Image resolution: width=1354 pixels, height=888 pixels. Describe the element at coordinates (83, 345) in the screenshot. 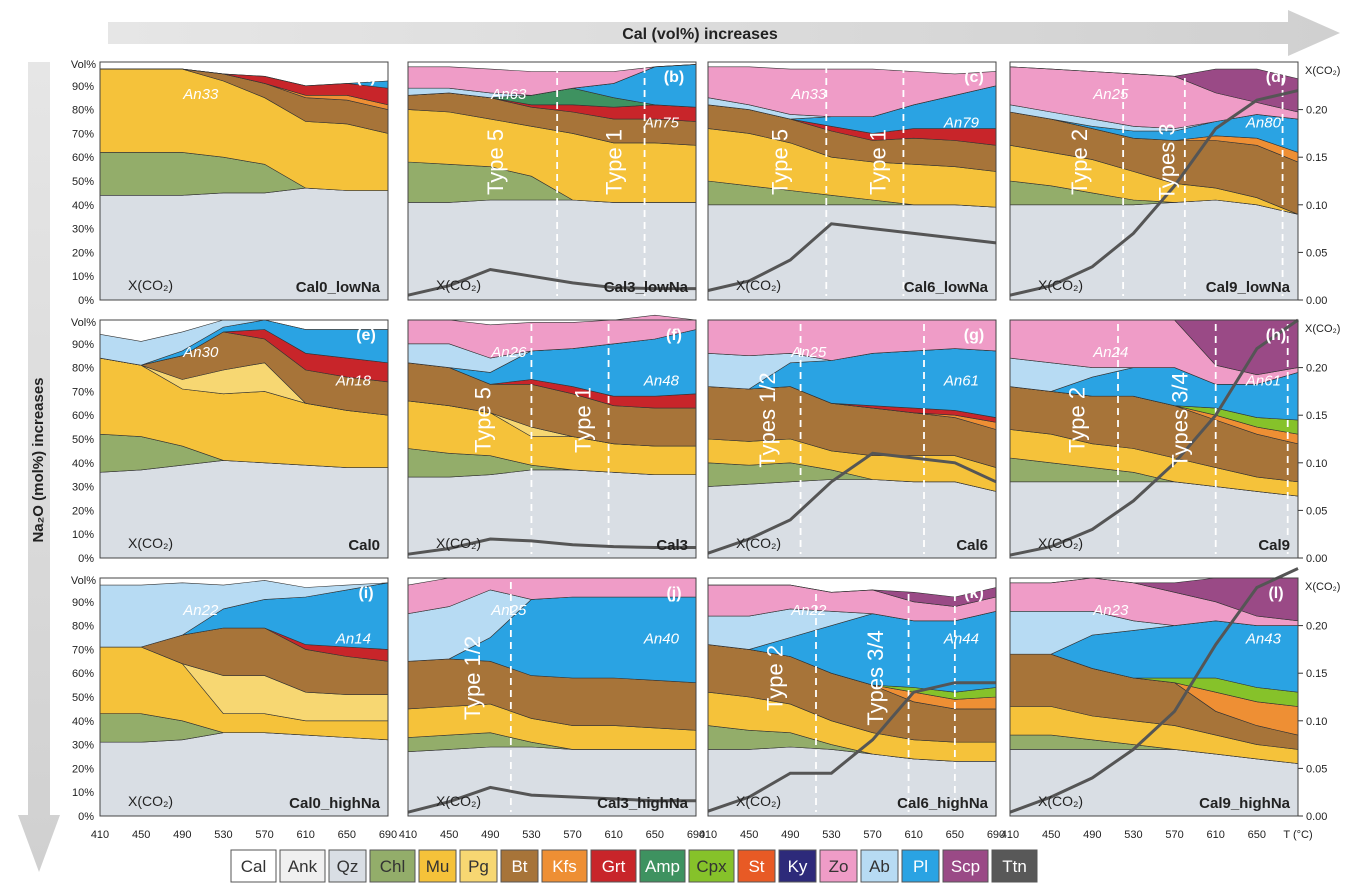

I see `y-tick-label: 90%` at that location.